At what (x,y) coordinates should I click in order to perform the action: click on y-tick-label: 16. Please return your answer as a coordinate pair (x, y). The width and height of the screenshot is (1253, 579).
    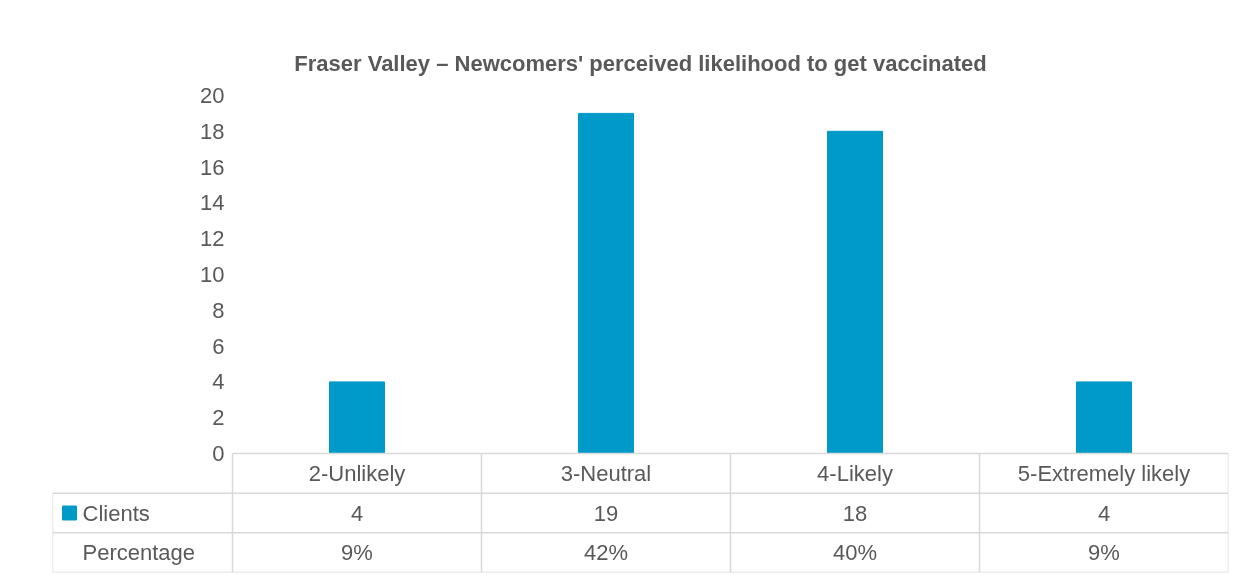
    Looking at the image, I should click on (212, 167).